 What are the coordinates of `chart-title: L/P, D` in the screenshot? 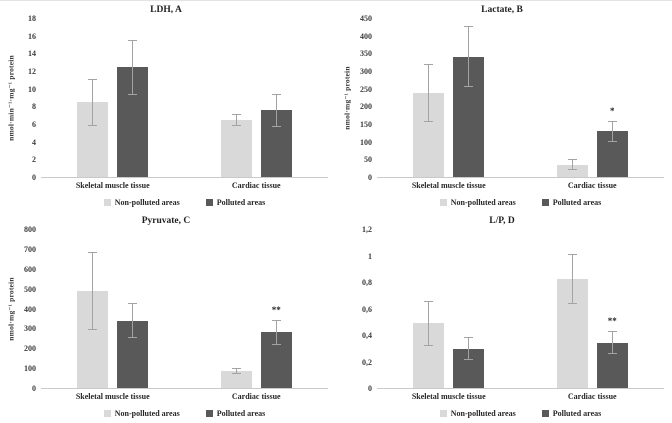 It's located at (502, 221).